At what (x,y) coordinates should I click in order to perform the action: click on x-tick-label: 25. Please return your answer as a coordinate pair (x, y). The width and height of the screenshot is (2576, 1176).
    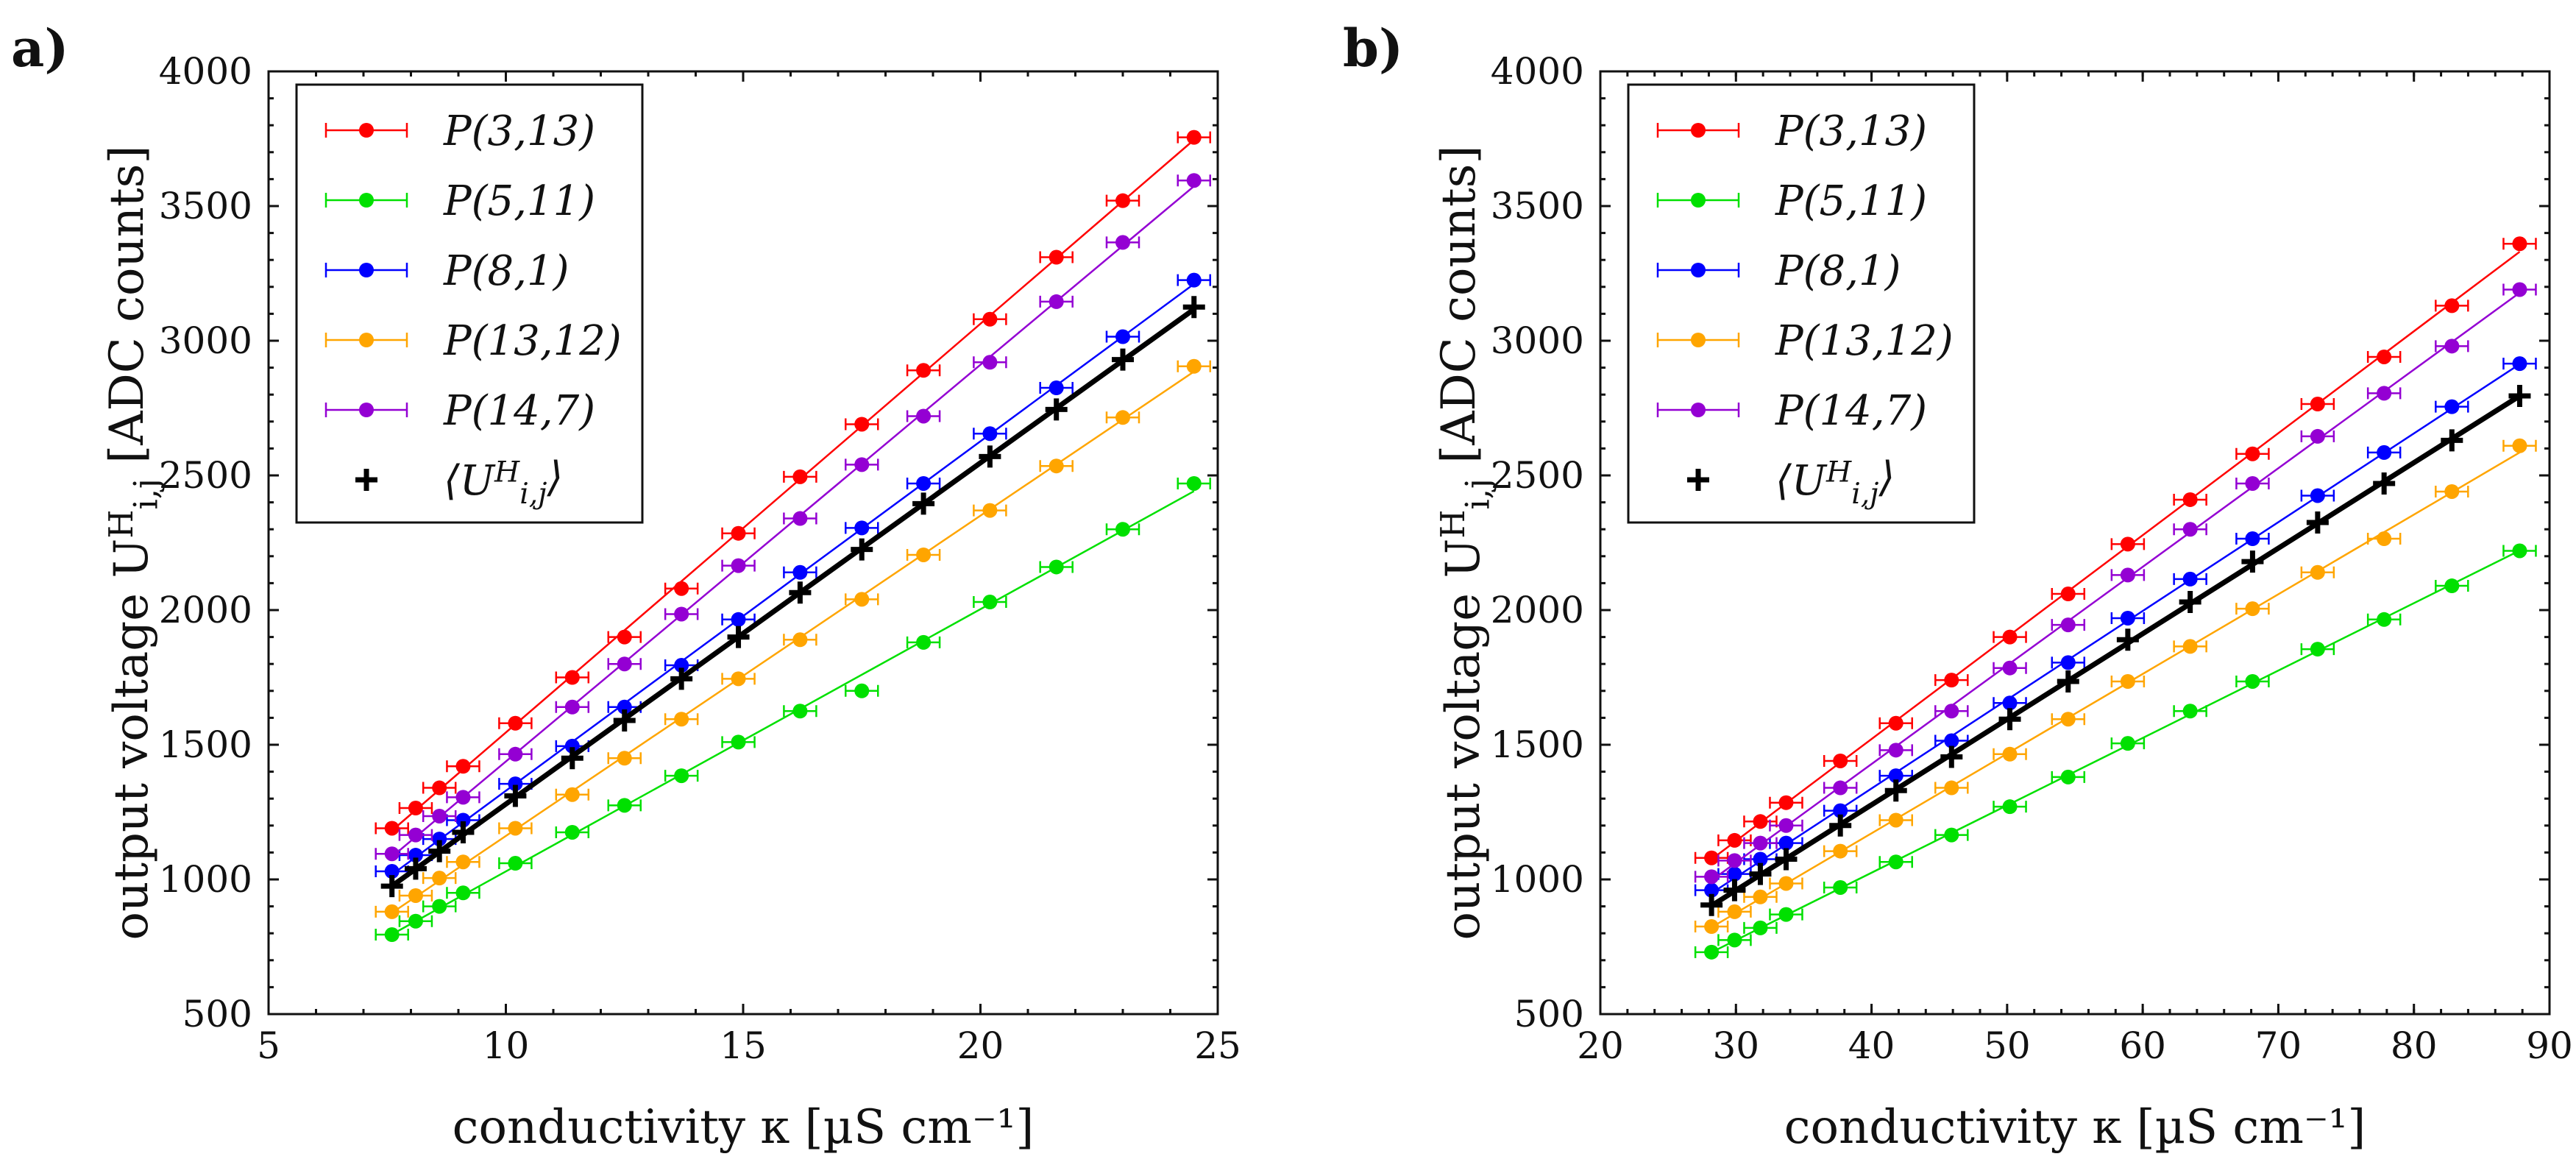
    Looking at the image, I should click on (1217, 1045).